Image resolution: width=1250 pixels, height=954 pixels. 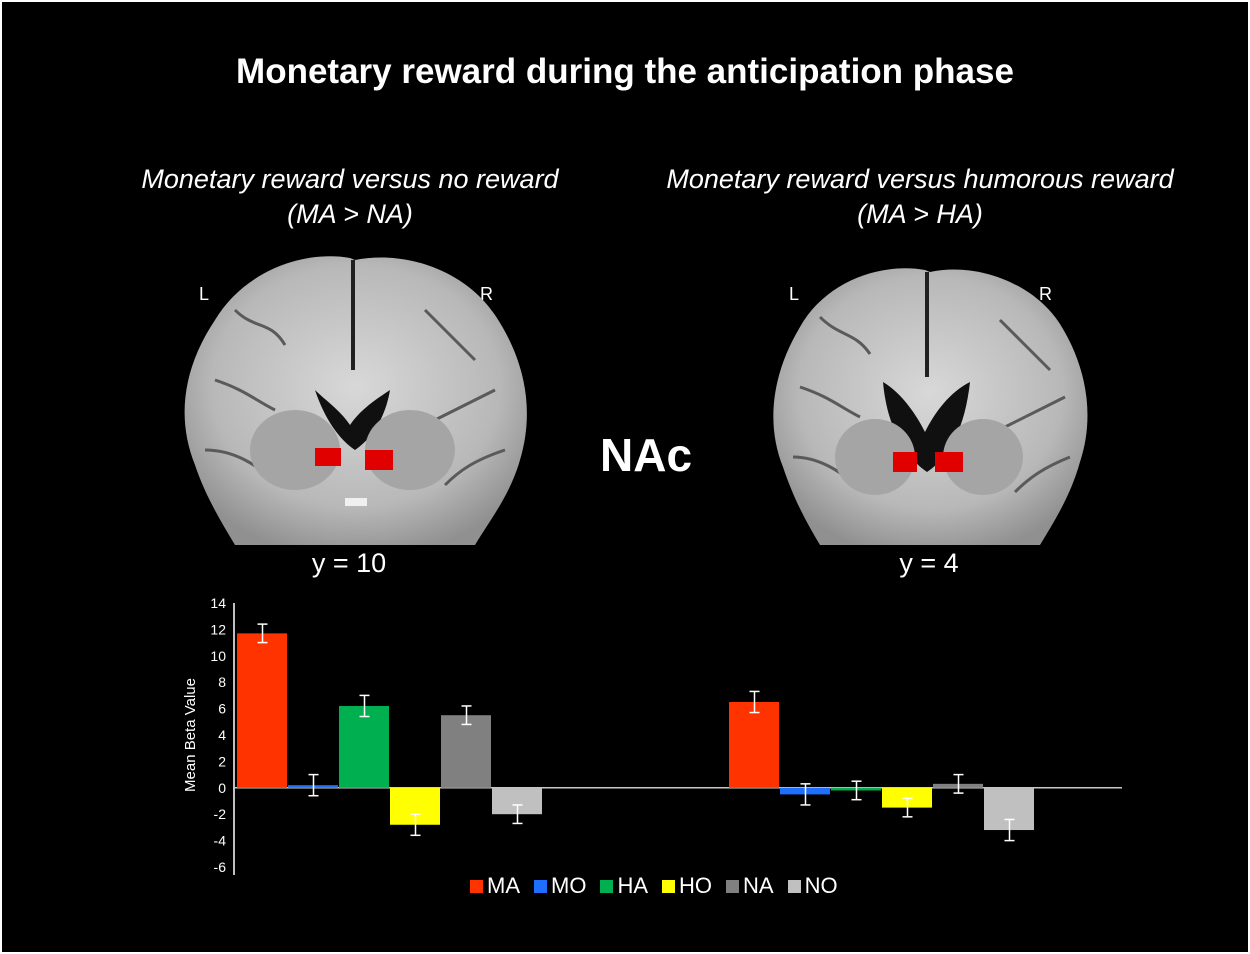 What do you see at coordinates (218, 603) in the screenshot?
I see `y-tick-label: 14` at bounding box center [218, 603].